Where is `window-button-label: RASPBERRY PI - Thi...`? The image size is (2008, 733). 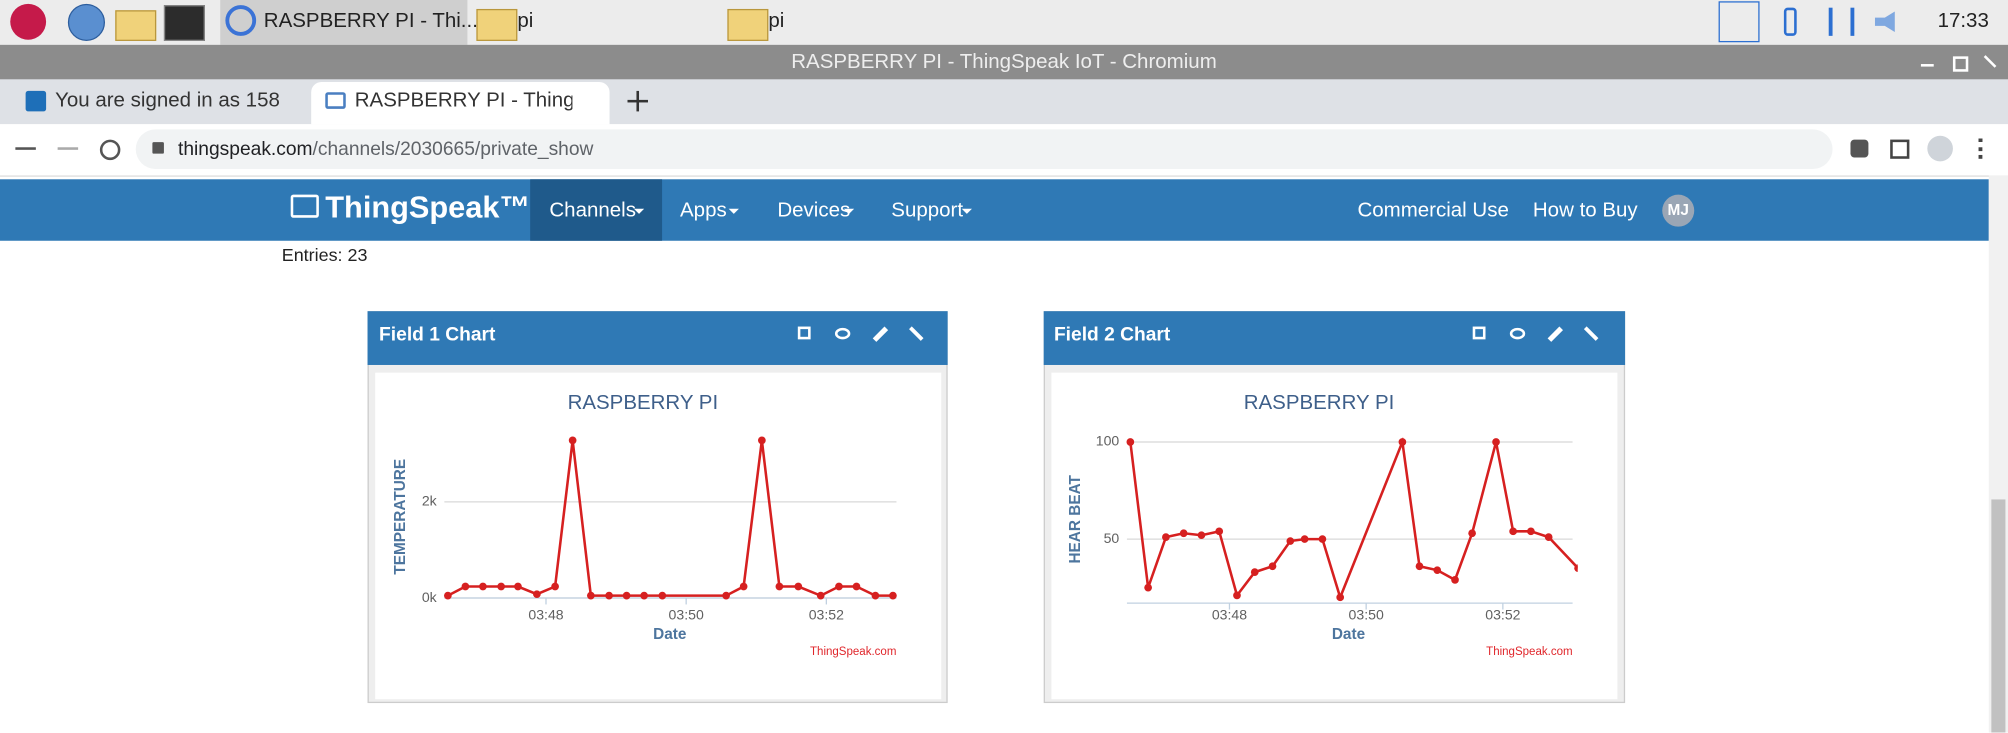 window-button-label: RASPBERRY PI - Thi... is located at coordinates (370, 21).